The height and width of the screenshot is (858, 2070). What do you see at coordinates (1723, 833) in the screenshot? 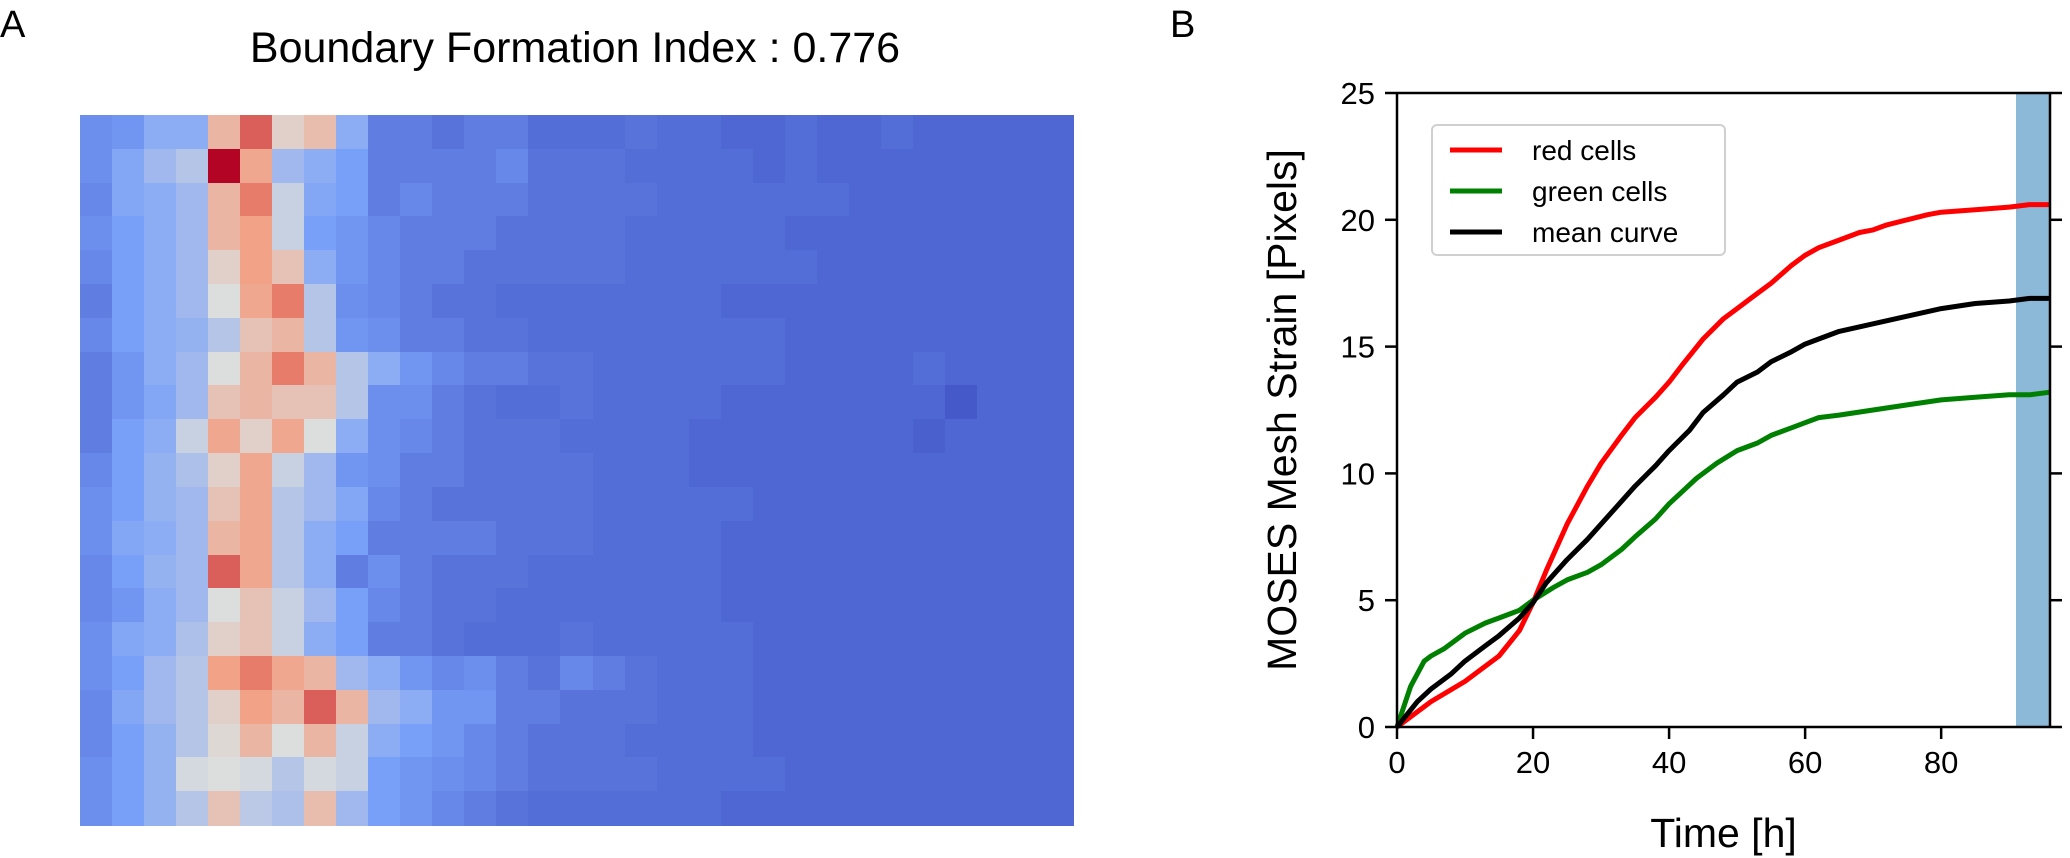
I see `x-axis-label: Time [h]` at bounding box center [1723, 833].